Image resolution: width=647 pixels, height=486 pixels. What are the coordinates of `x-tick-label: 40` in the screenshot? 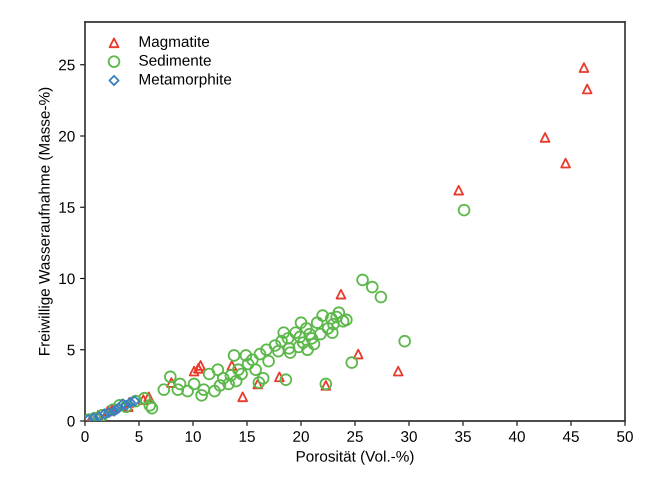 It's located at (516, 436).